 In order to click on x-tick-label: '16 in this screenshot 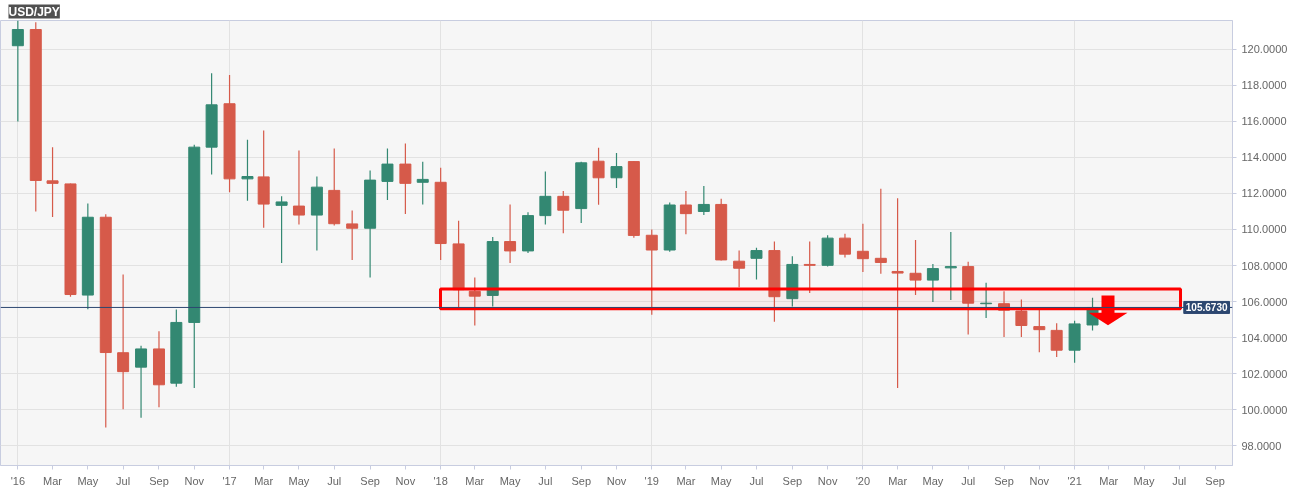, I will do `click(18, 480)`.